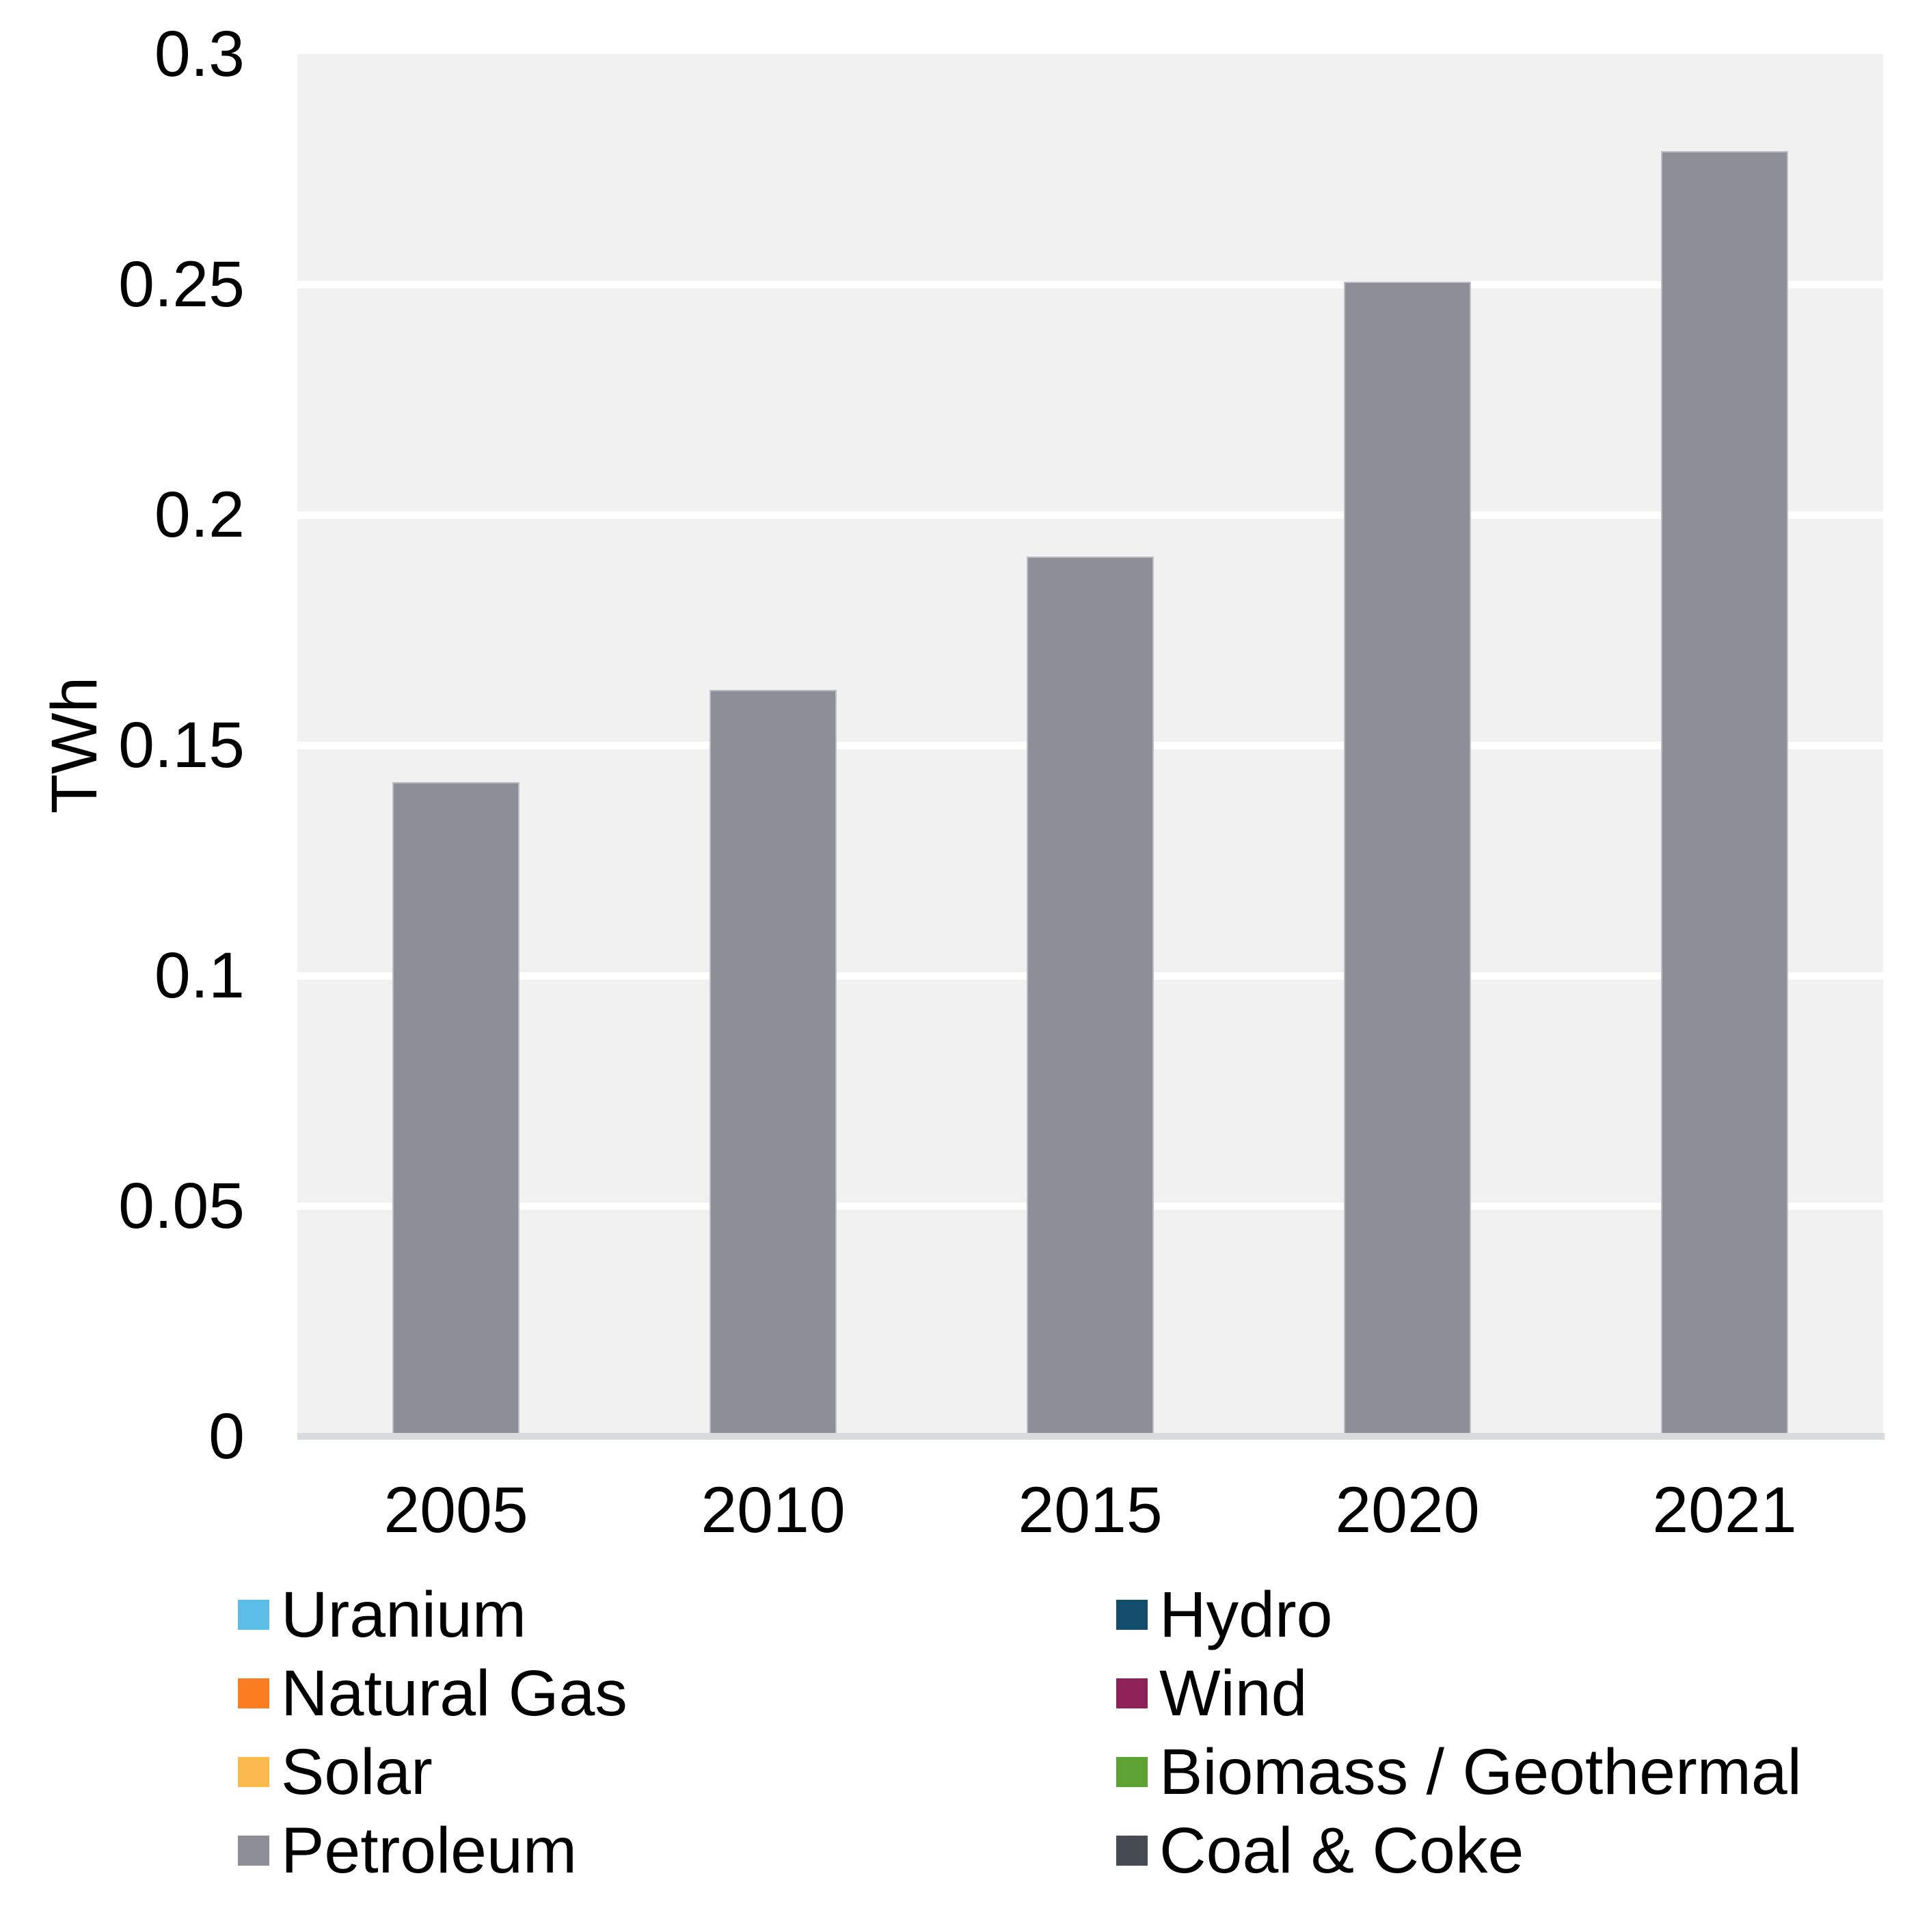  Describe the element at coordinates (182, 1206) in the screenshot. I see `y-tick-label: 0.05` at that location.